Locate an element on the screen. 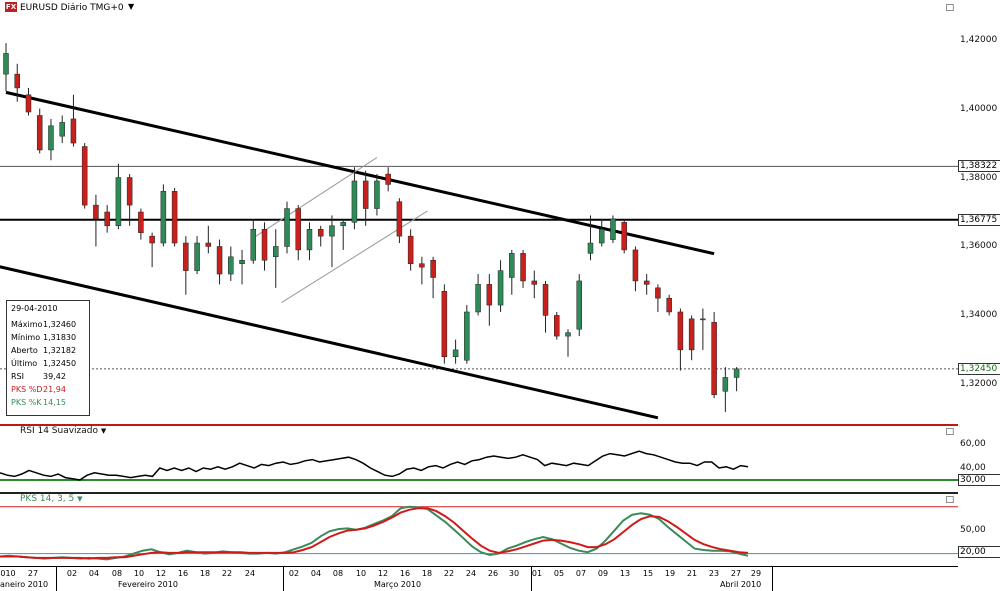 The width and height of the screenshot is (1000, 591). month-label: Março 2010 is located at coordinates (398, 584).